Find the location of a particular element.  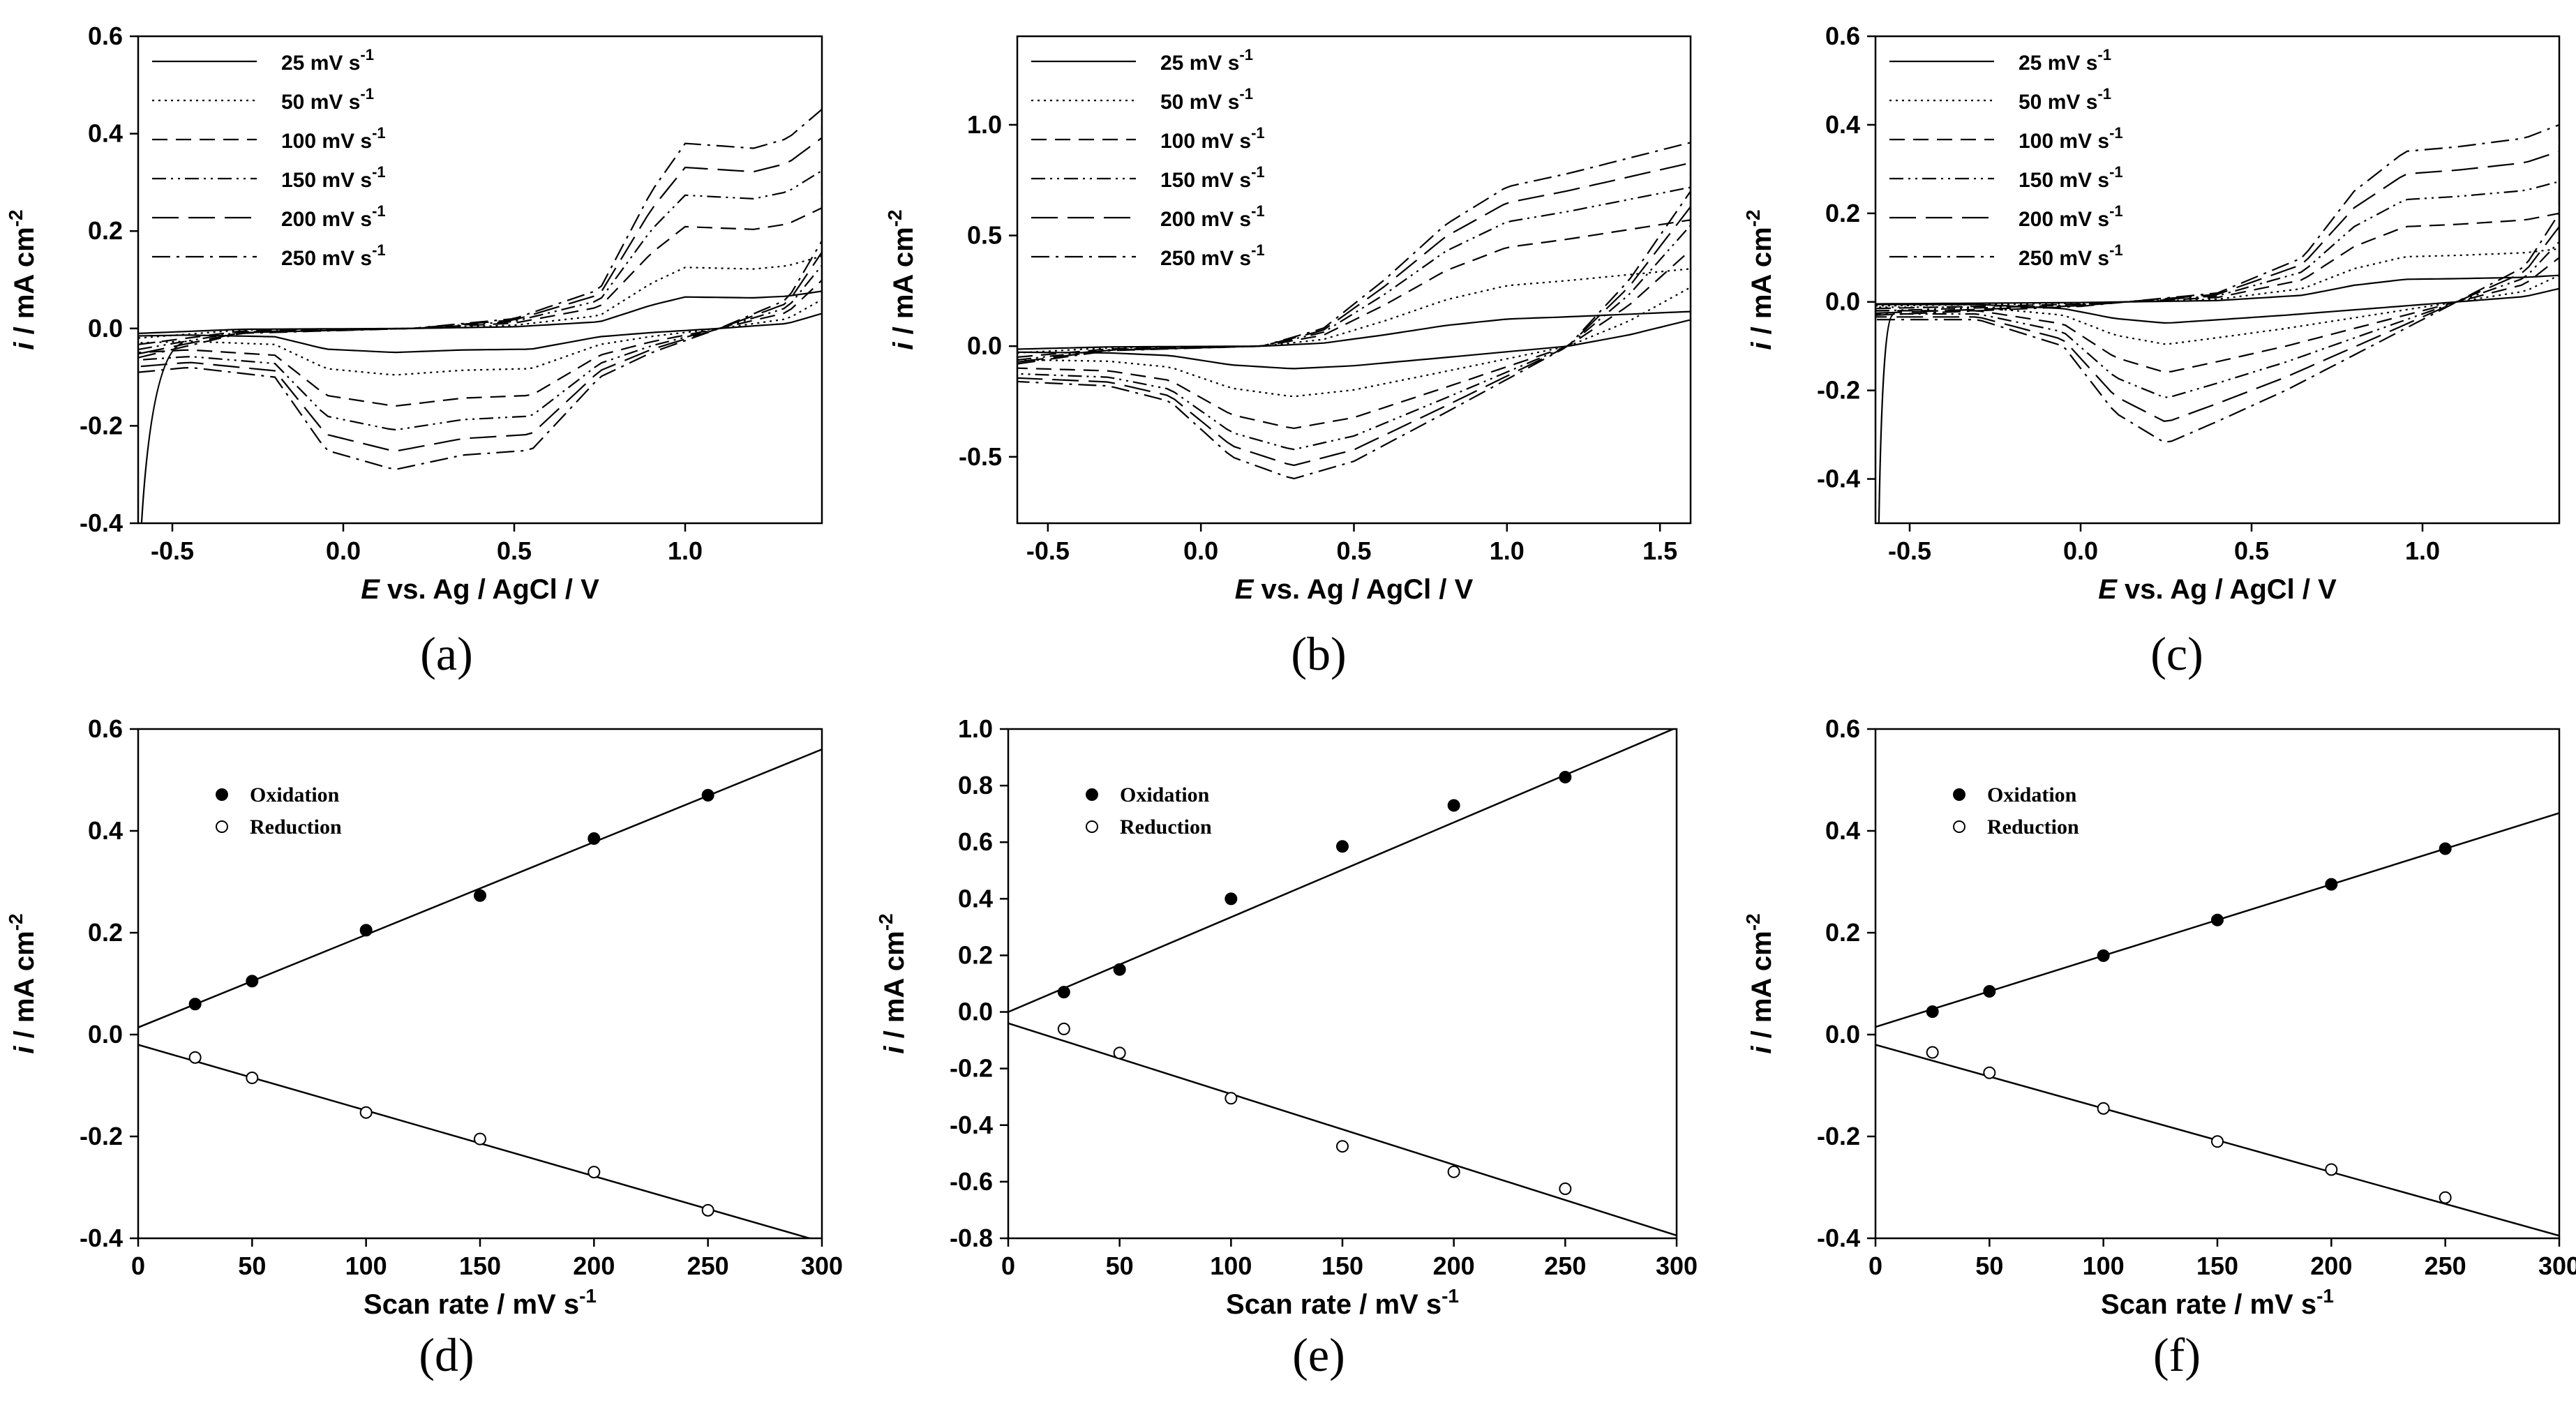

panel-label: (a) is located at coordinates (446, 653).